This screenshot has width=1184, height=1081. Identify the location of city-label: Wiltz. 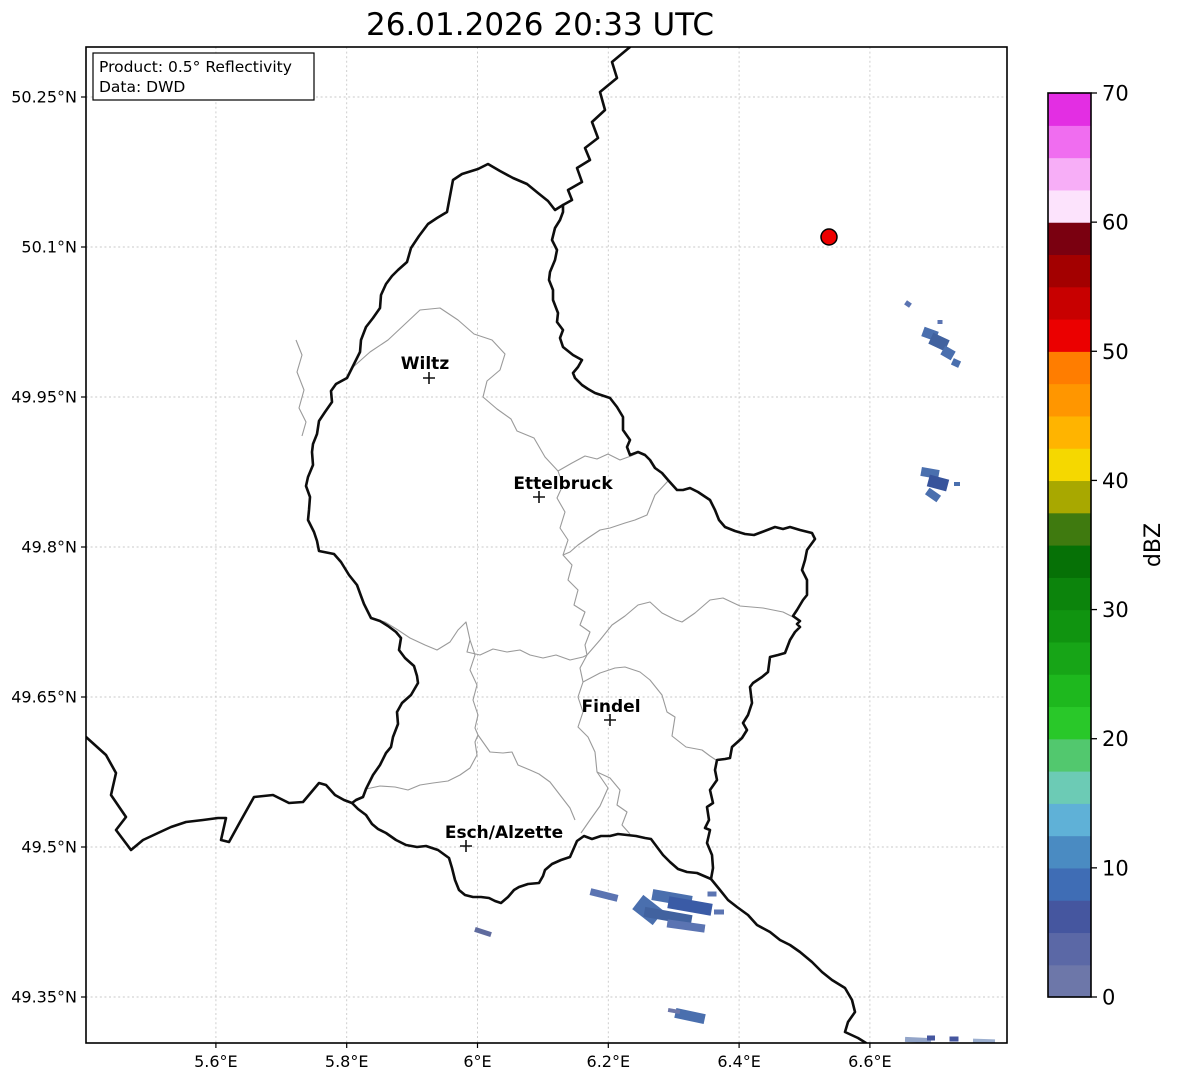
(425, 364).